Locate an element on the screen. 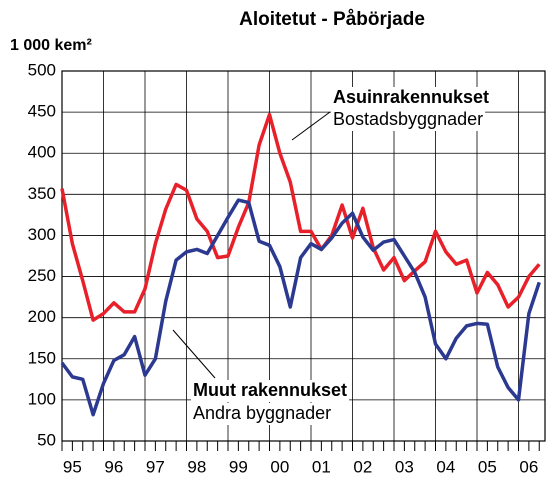 The width and height of the screenshot is (550, 487). y-tick-label: 150 is located at coordinates (42, 357).